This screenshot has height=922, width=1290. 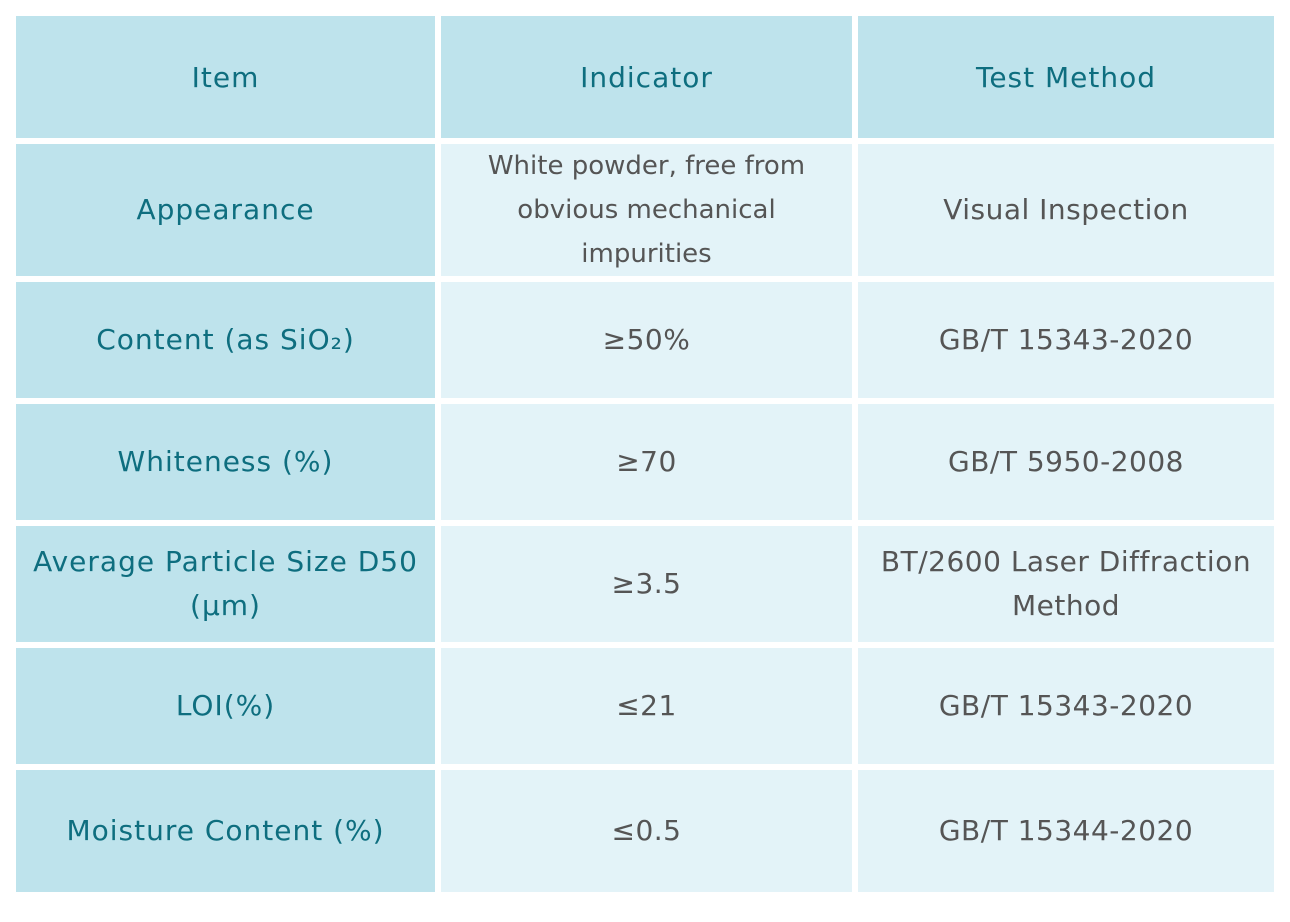 I want to click on row-test-method: Visual Inspection, so click(x=1066, y=213).